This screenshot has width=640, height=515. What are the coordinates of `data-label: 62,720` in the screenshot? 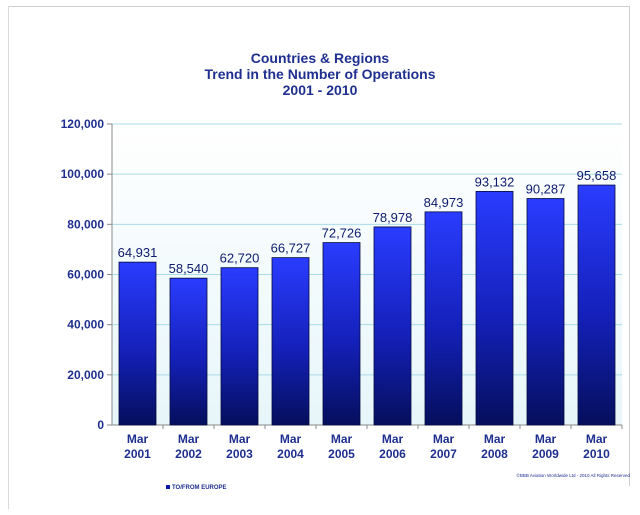 It's located at (240, 258).